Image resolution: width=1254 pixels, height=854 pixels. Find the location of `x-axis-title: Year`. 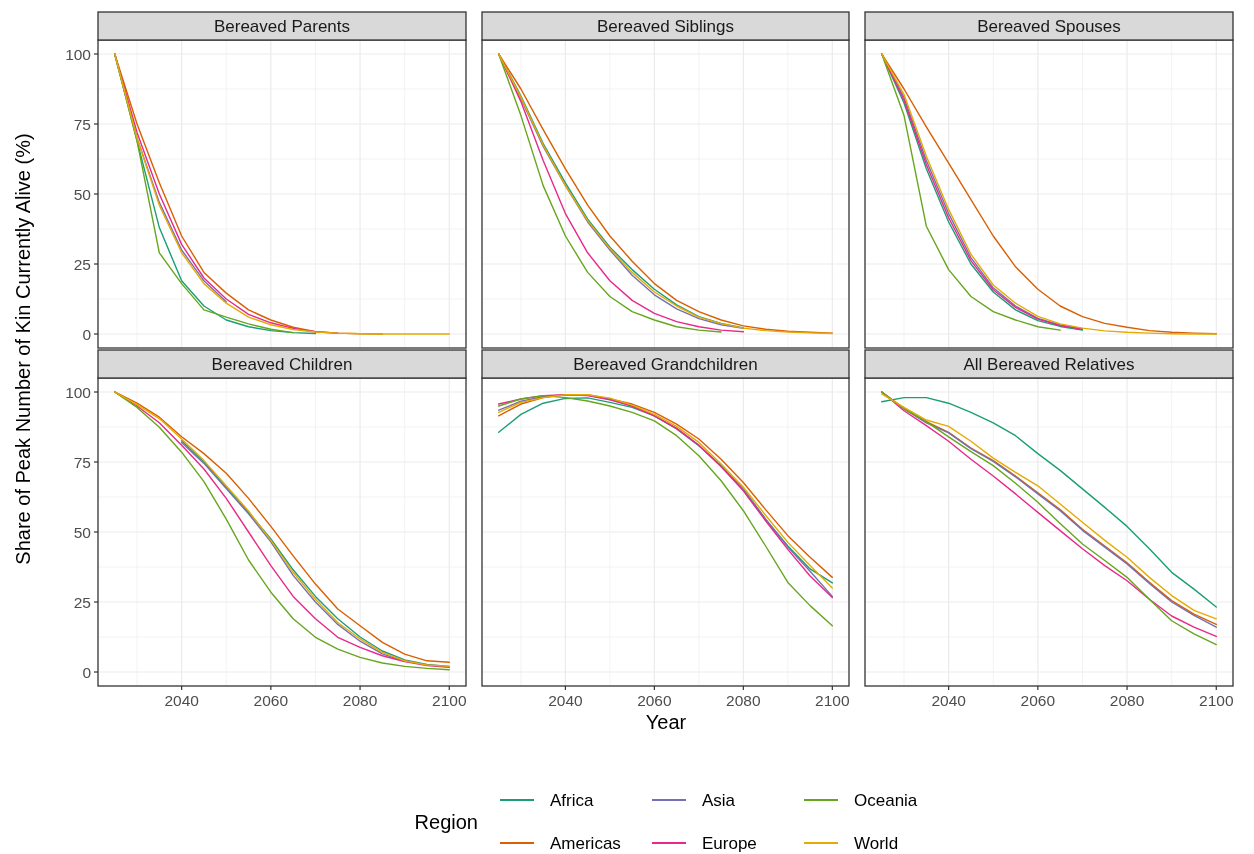

x-axis-title: Year is located at coordinates (666, 722).